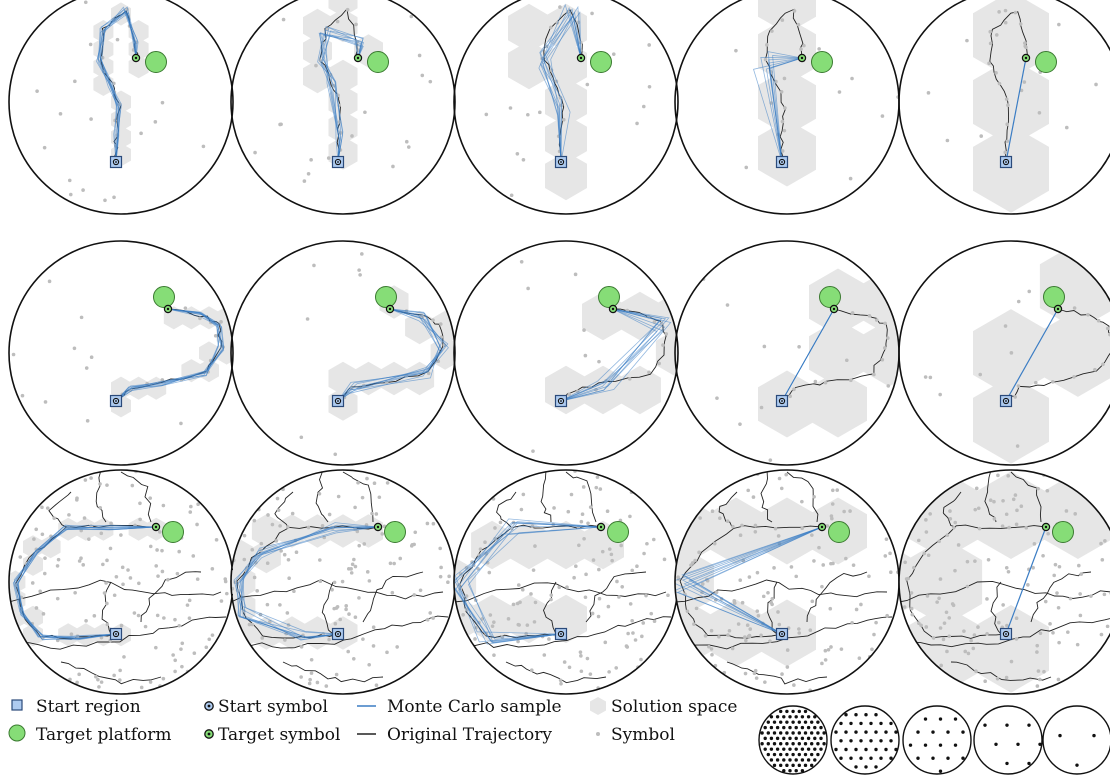 This screenshot has height=782, width=1110. Describe the element at coordinates (279, 735) in the screenshot. I see `legend-target-symbol: Target symbol` at that location.